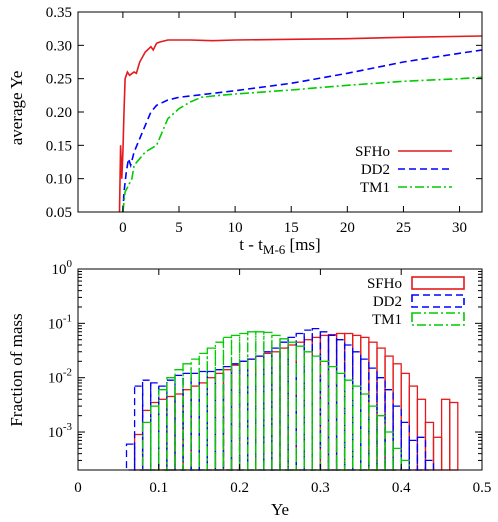  I want to click on bottom-x-tick-label: 0.1, so click(158, 488).